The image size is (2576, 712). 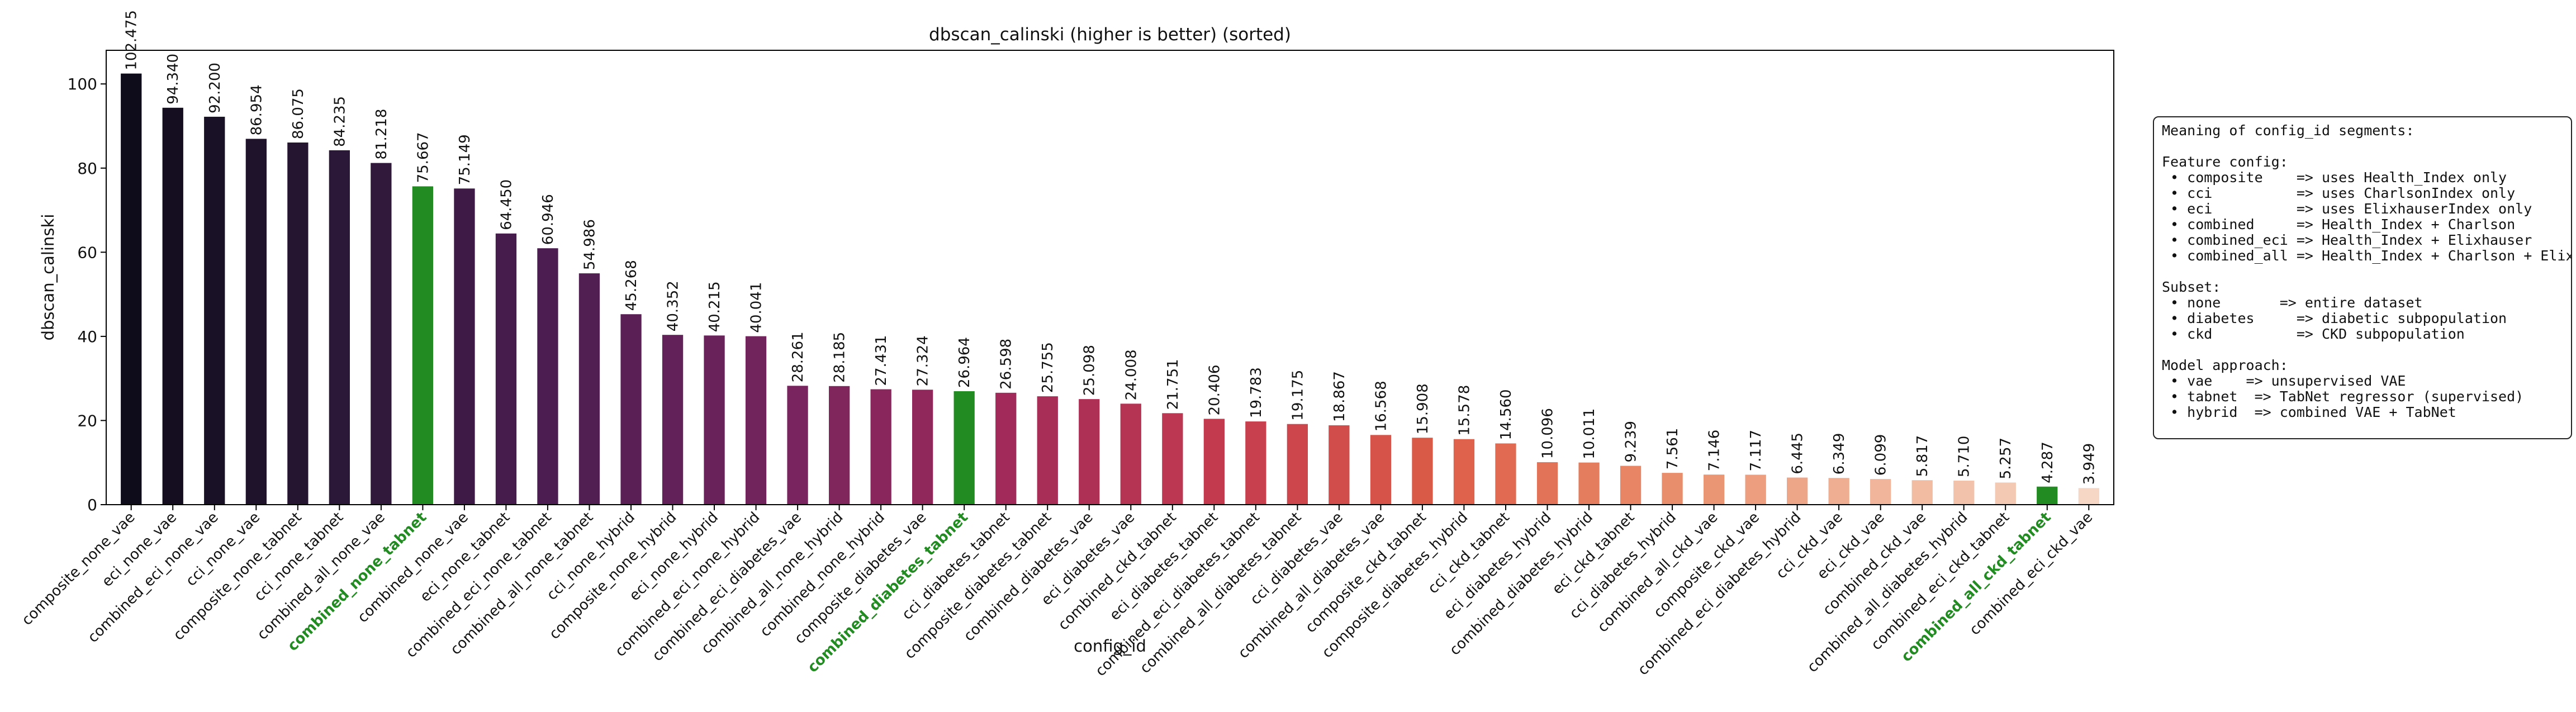 I want to click on x-tick-label-combined_eci_diabetes_vae: combined_eci_diabetes_vae, so click(x=727, y=587).